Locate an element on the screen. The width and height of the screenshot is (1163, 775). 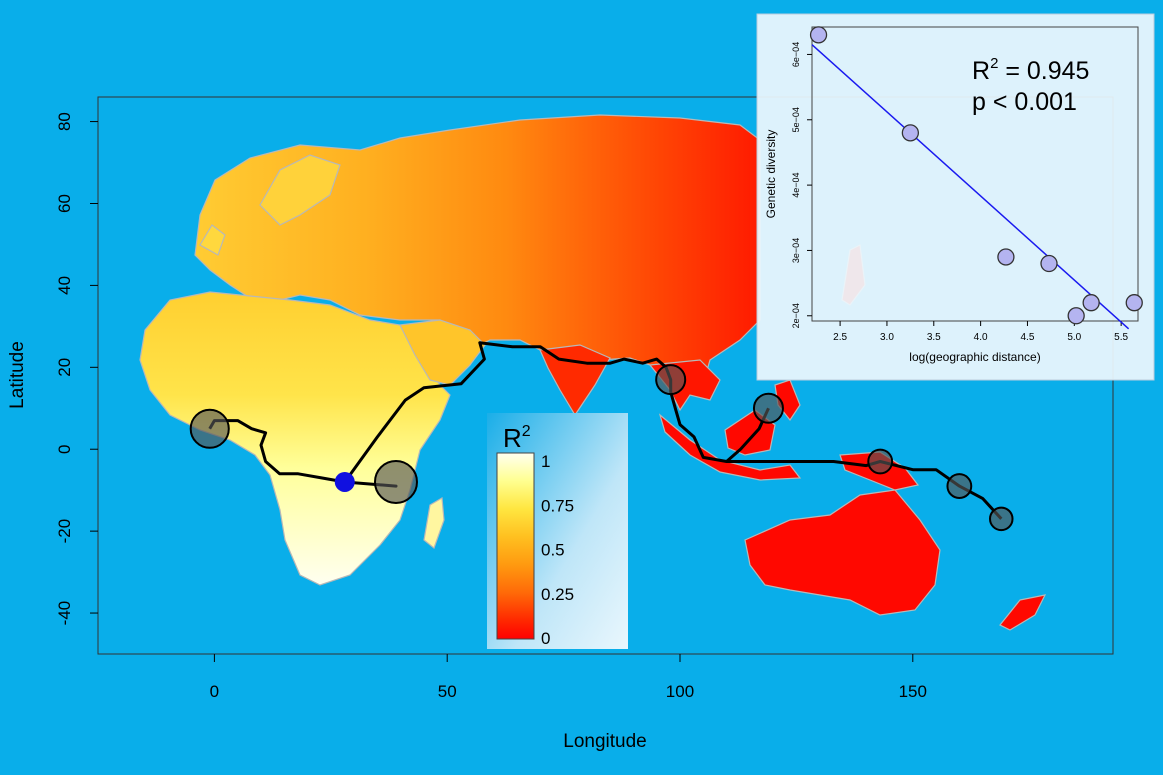
inset-y-tick-label: 6e−04 is located at coordinates (796, 54).